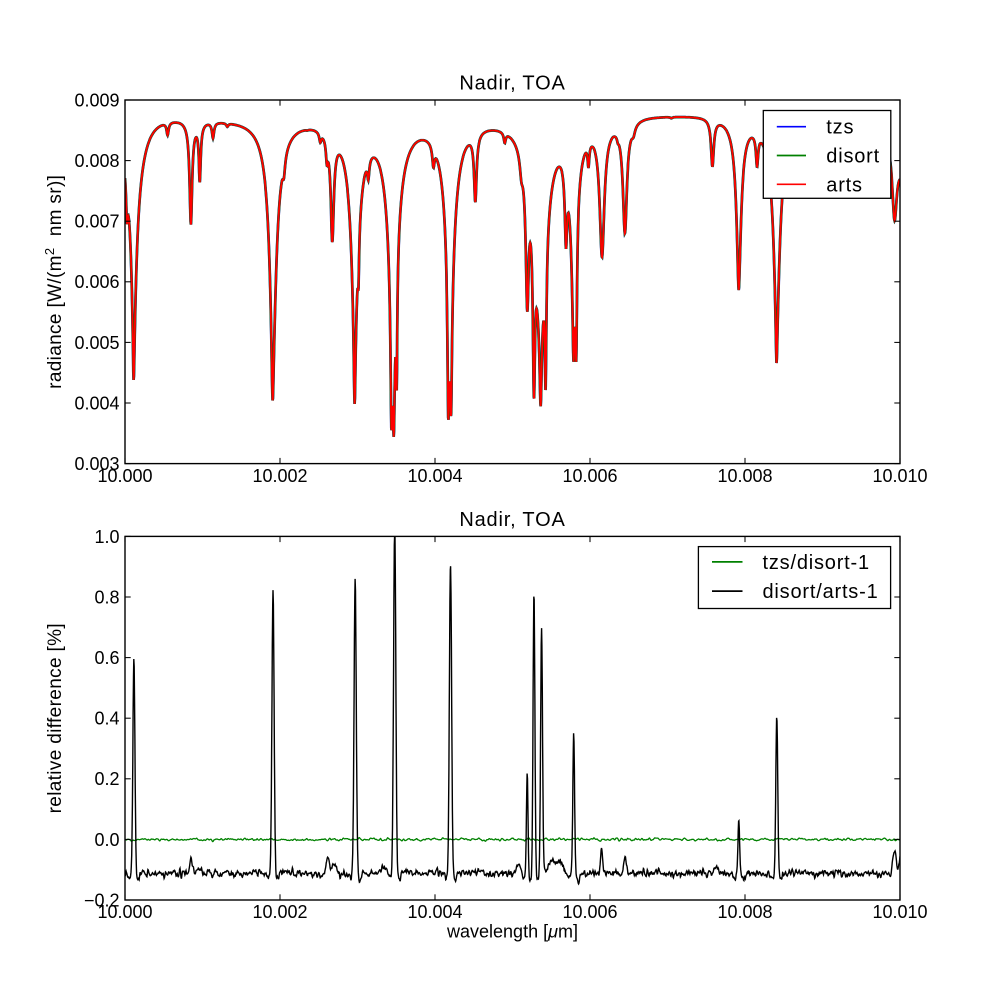 This screenshot has height=1000, width=1000. What do you see at coordinates (106, 537) in the screenshot?
I see `svg-text: 1.0` at bounding box center [106, 537].